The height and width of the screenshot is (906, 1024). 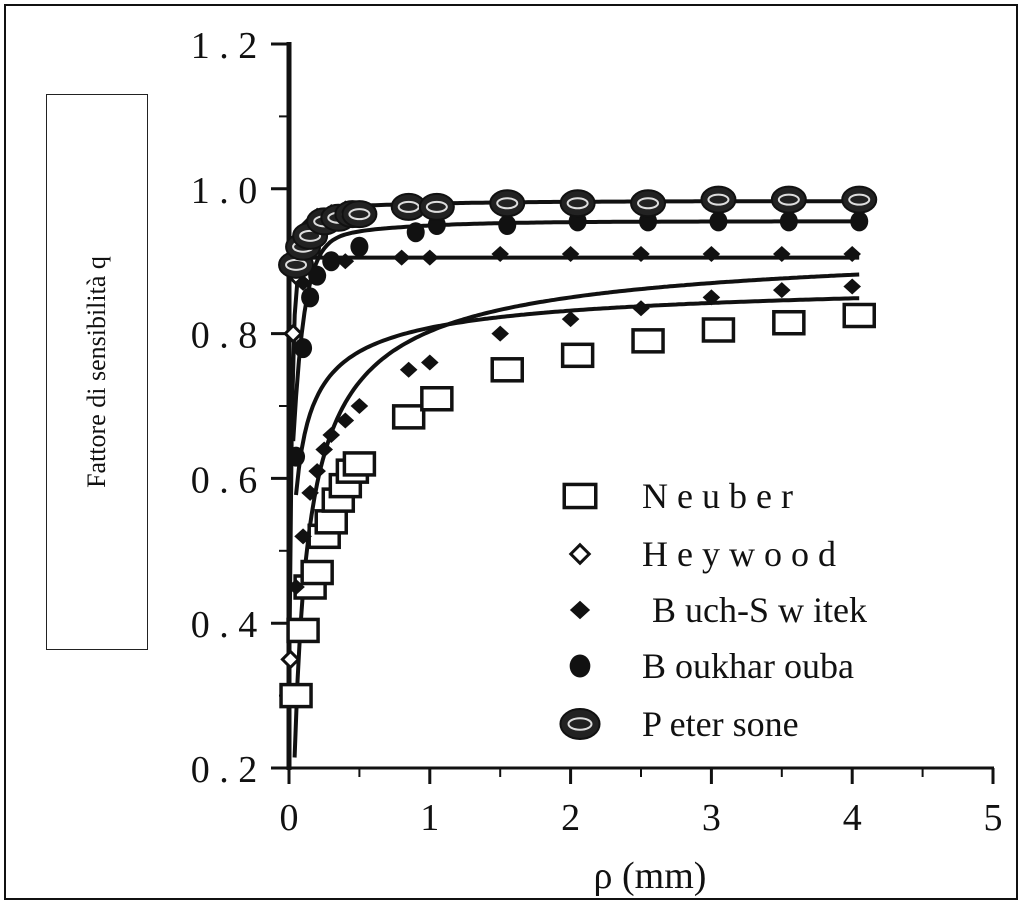 I want to click on x-tick-label: 2, so click(x=570, y=818).